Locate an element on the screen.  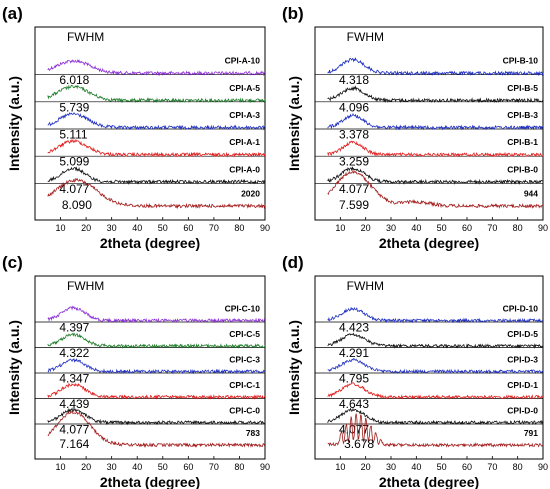
series-CPI-D-3: CPI-D-3 4.795 is located at coordinates (429, 370).